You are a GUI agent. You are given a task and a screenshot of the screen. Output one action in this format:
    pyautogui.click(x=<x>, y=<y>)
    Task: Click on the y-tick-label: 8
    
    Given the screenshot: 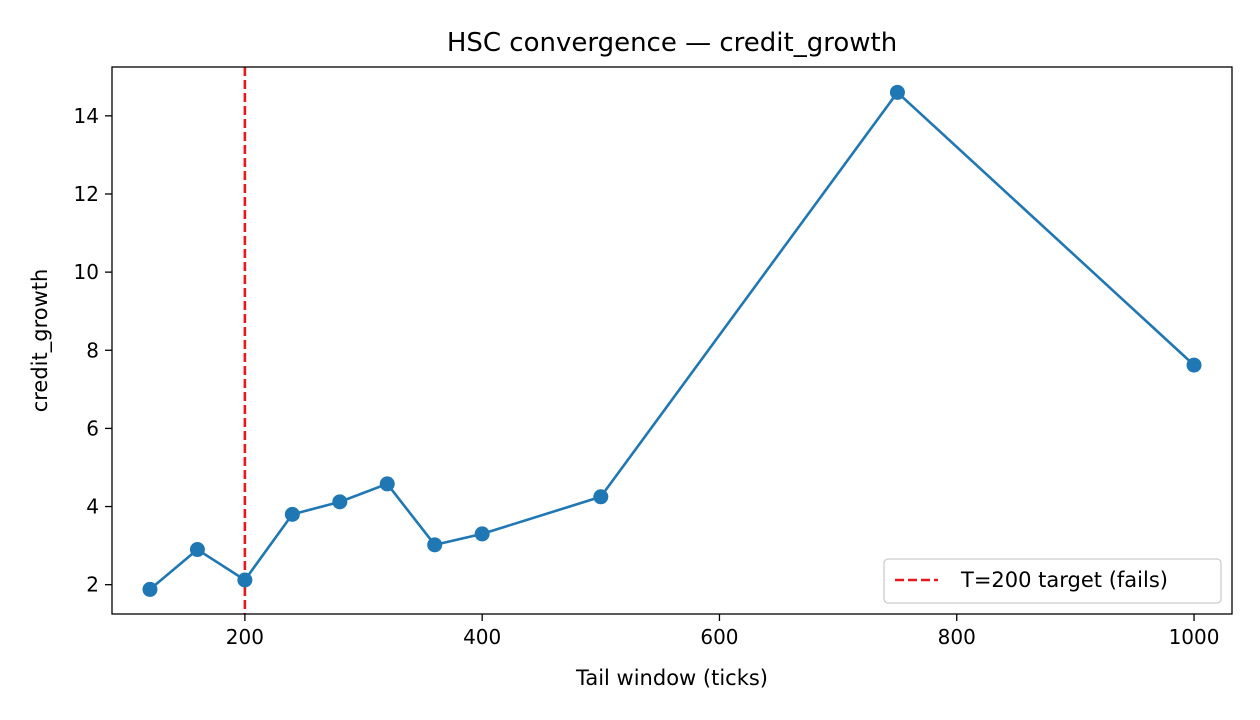 What is the action you would take?
    pyautogui.click(x=92, y=350)
    